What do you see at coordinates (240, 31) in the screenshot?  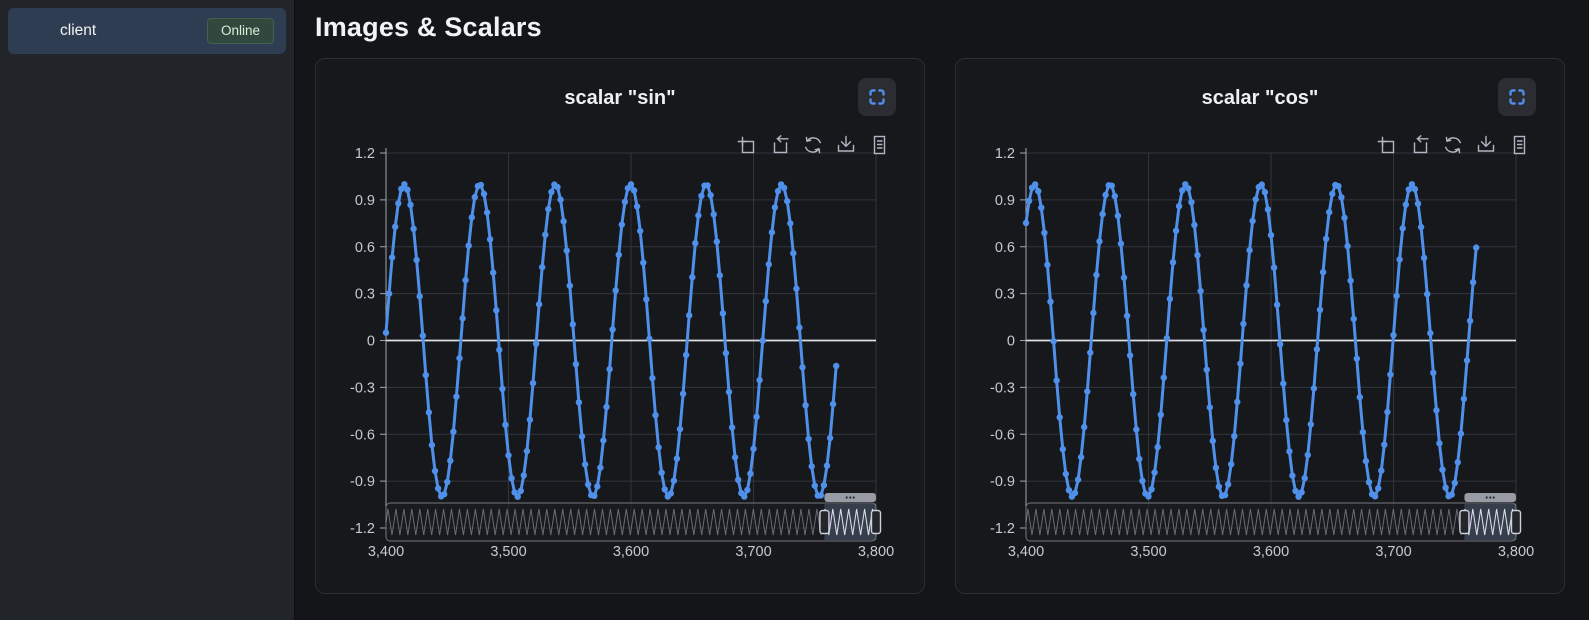 I see `online-status-badge: Online` at bounding box center [240, 31].